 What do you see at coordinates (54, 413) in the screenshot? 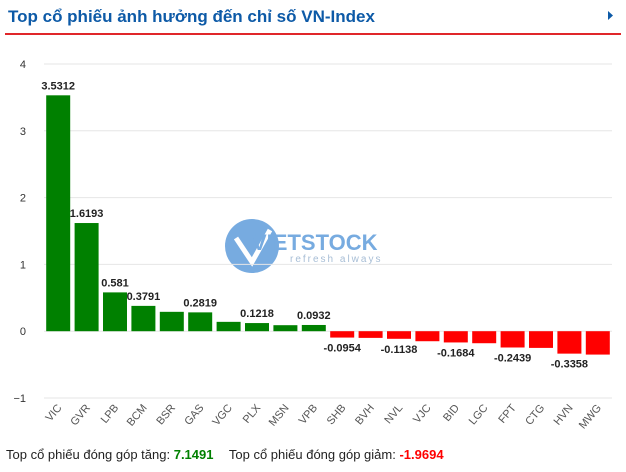
I see `x-tick-label: VIC` at bounding box center [54, 413].